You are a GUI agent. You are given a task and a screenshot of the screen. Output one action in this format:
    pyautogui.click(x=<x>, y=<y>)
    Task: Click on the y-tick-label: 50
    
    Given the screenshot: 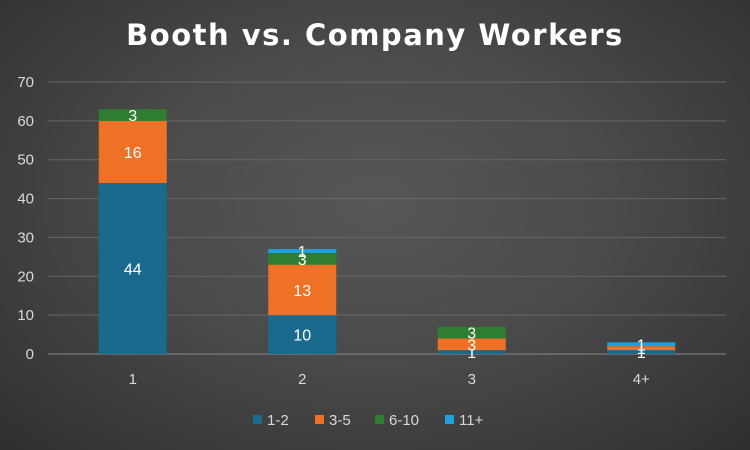 What is the action you would take?
    pyautogui.click(x=25, y=160)
    